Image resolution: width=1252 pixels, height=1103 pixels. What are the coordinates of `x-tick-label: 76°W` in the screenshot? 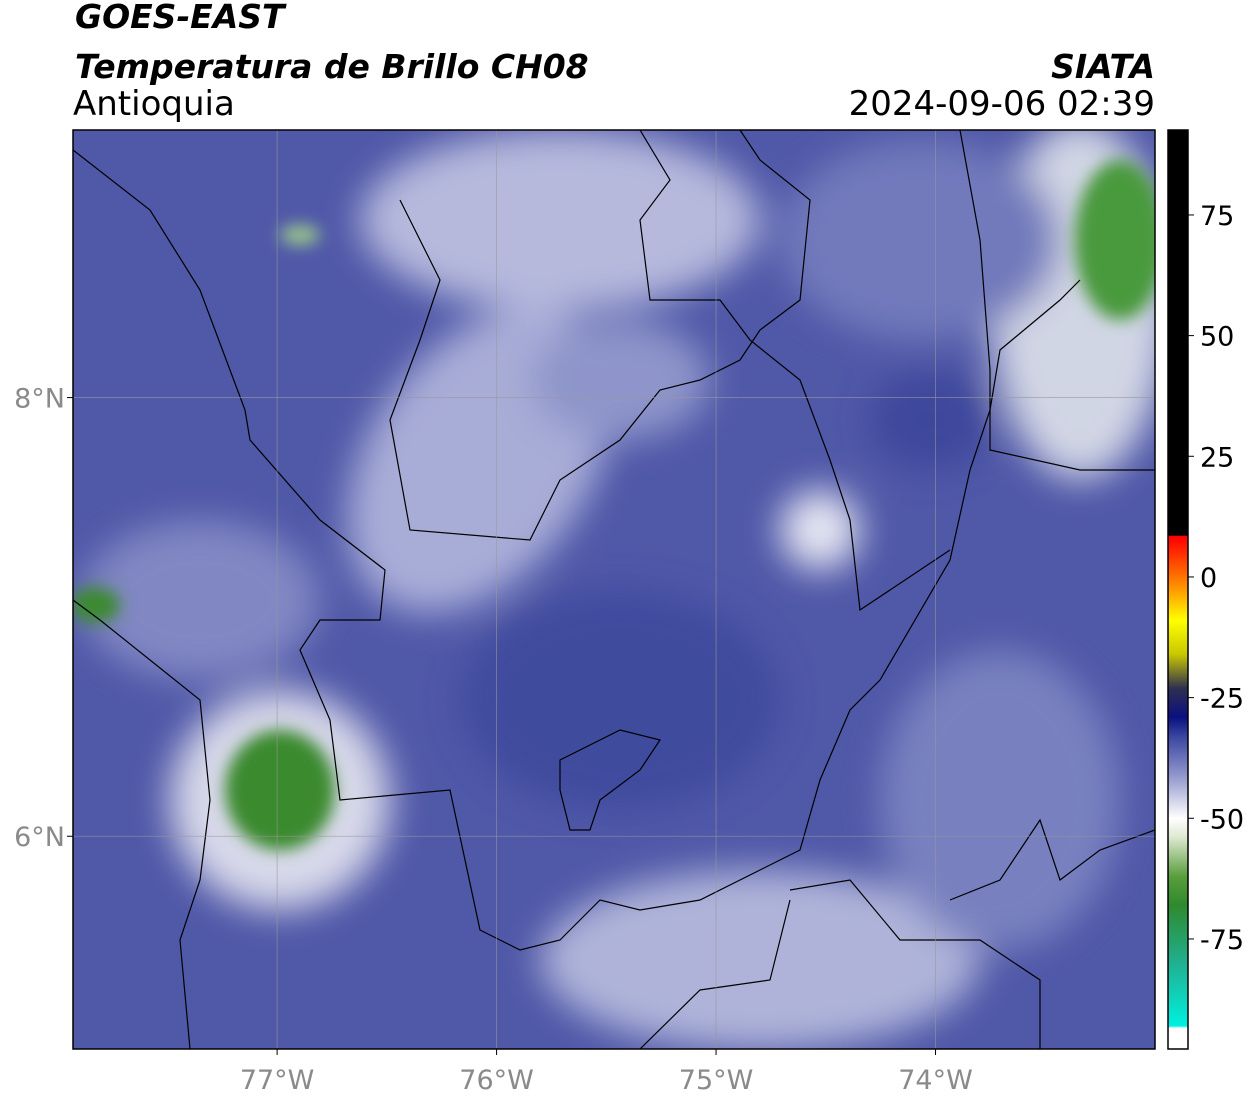 It's located at (496, 1080).